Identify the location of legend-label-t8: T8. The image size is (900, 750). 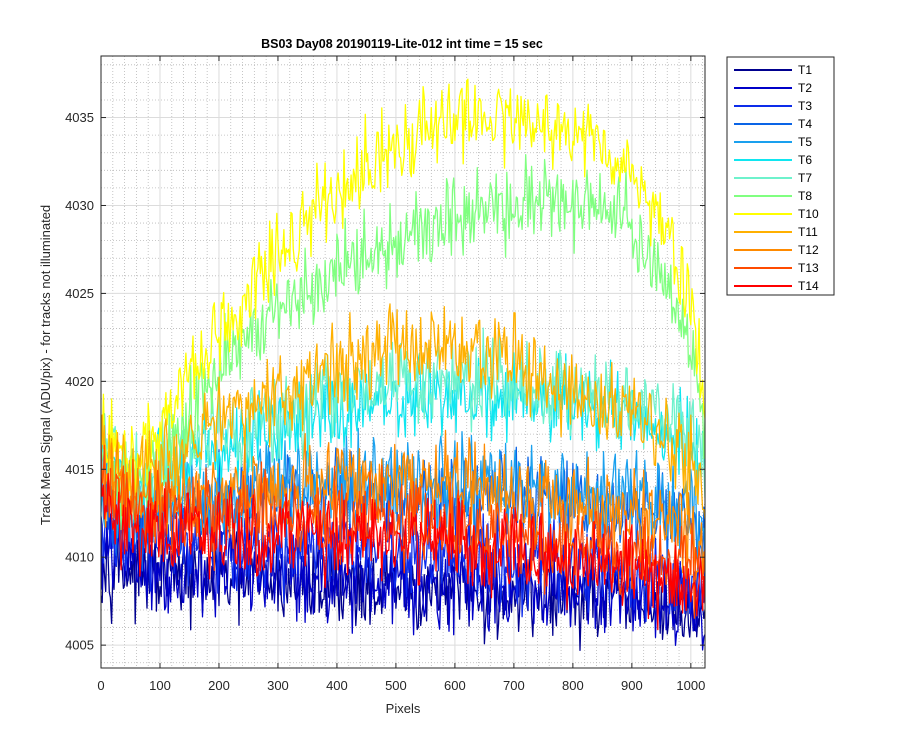
(805, 196).